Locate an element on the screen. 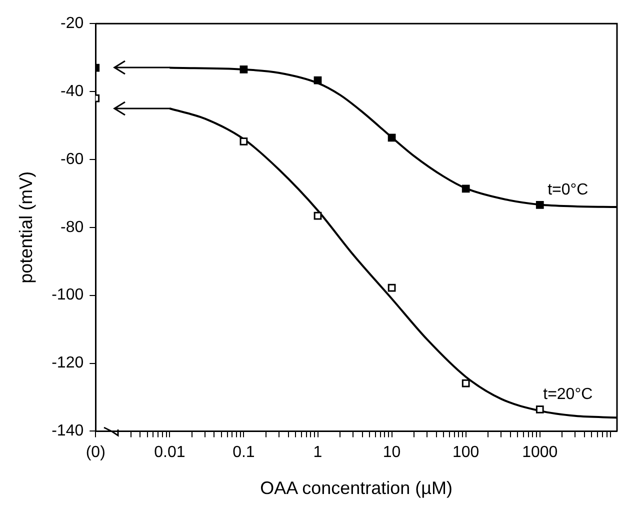  x-tick-label: (0) is located at coordinates (96, 453).